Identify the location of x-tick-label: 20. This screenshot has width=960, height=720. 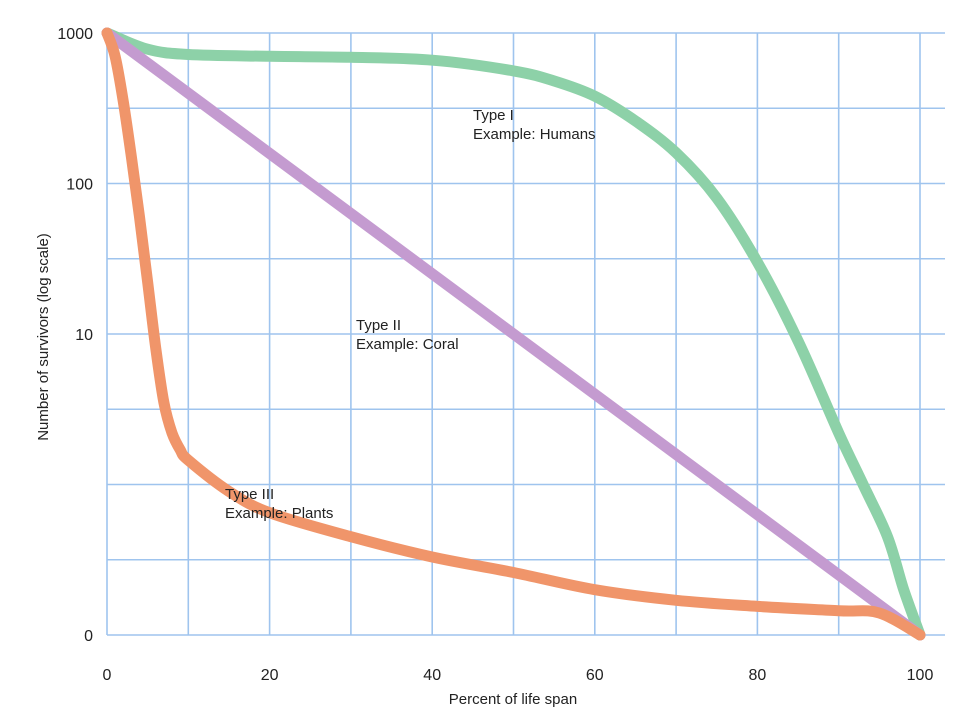
(270, 675).